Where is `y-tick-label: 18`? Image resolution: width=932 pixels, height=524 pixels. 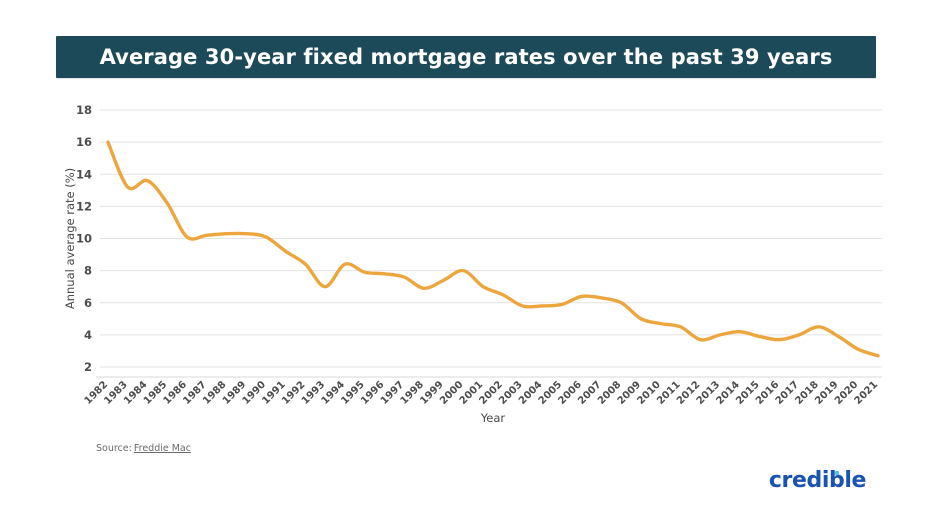
y-tick-label: 18 is located at coordinates (84, 110).